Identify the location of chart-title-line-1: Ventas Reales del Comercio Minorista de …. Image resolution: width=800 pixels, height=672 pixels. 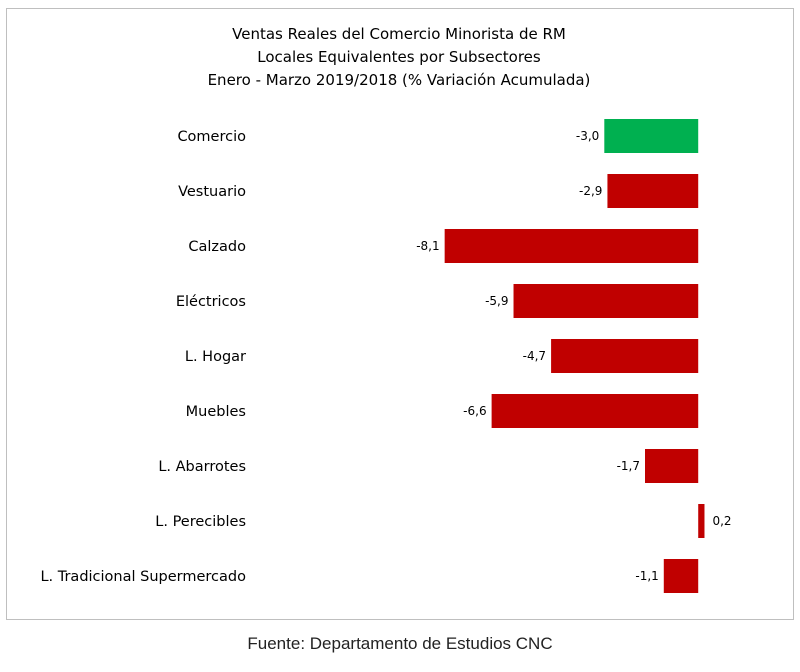
(399, 34).